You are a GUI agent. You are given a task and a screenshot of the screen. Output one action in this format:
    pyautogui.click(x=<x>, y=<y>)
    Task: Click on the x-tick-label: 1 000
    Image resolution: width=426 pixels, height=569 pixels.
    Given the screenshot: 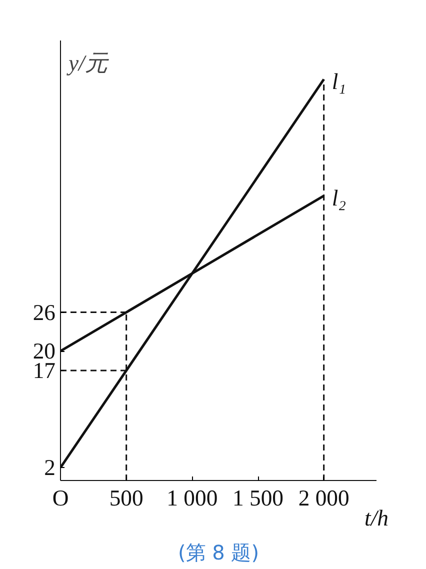 What is the action you would take?
    pyautogui.click(x=192, y=498)
    